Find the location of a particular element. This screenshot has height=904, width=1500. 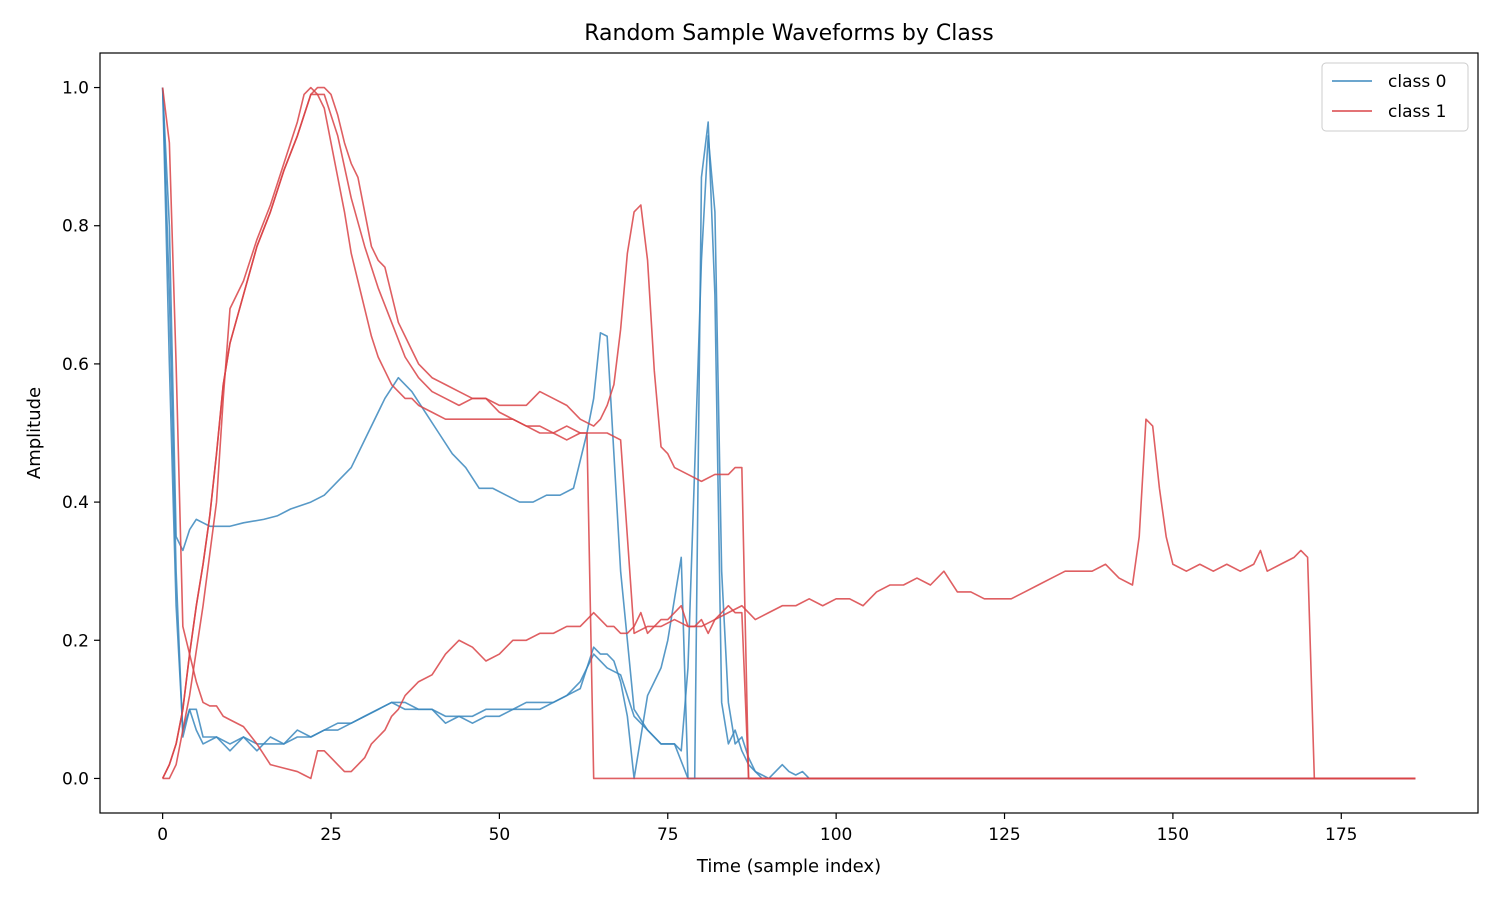

y-tick-label: 0.4 is located at coordinates (75, 503).